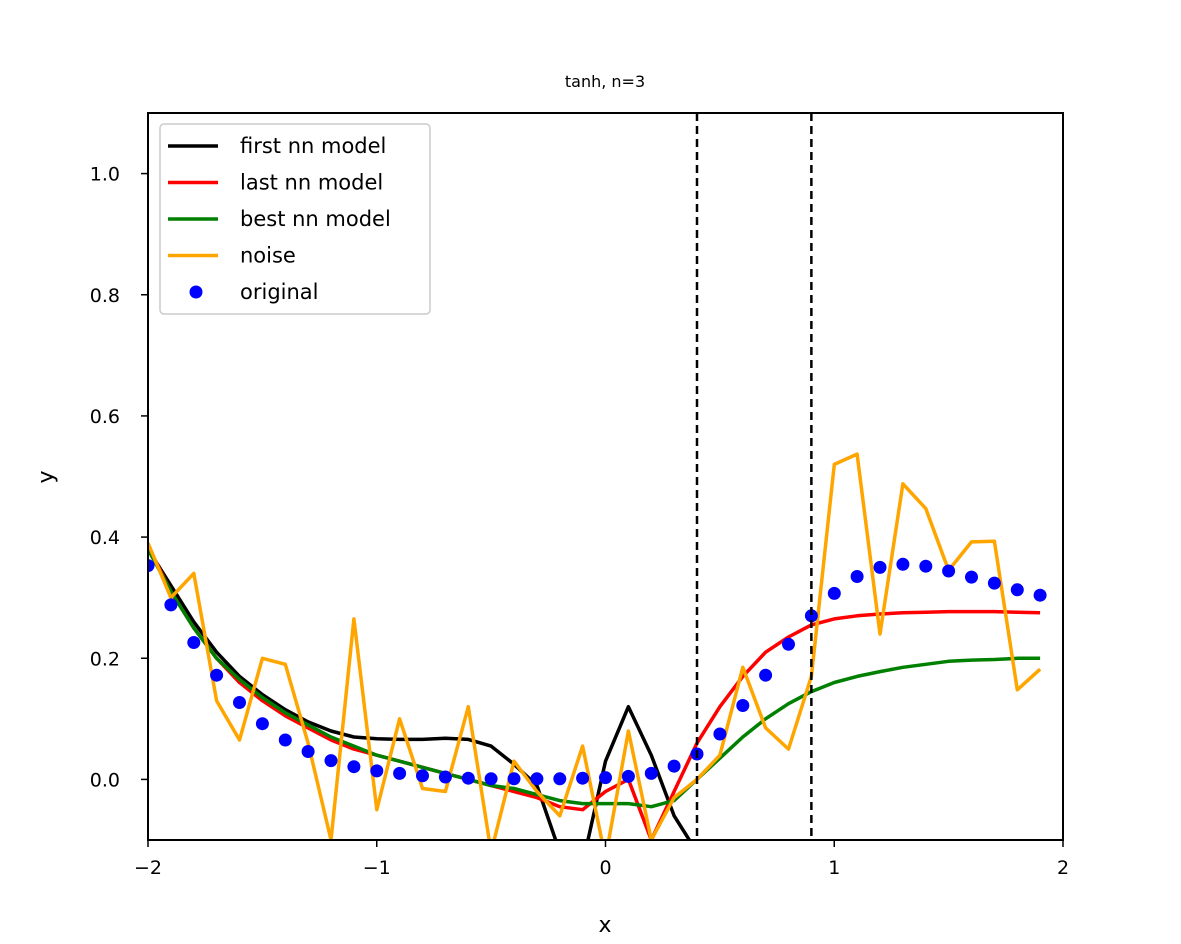 The width and height of the screenshot is (1181, 944). Describe the element at coordinates (834, 868) in the screenshot. I see `x-tick-label: 1` at that location.